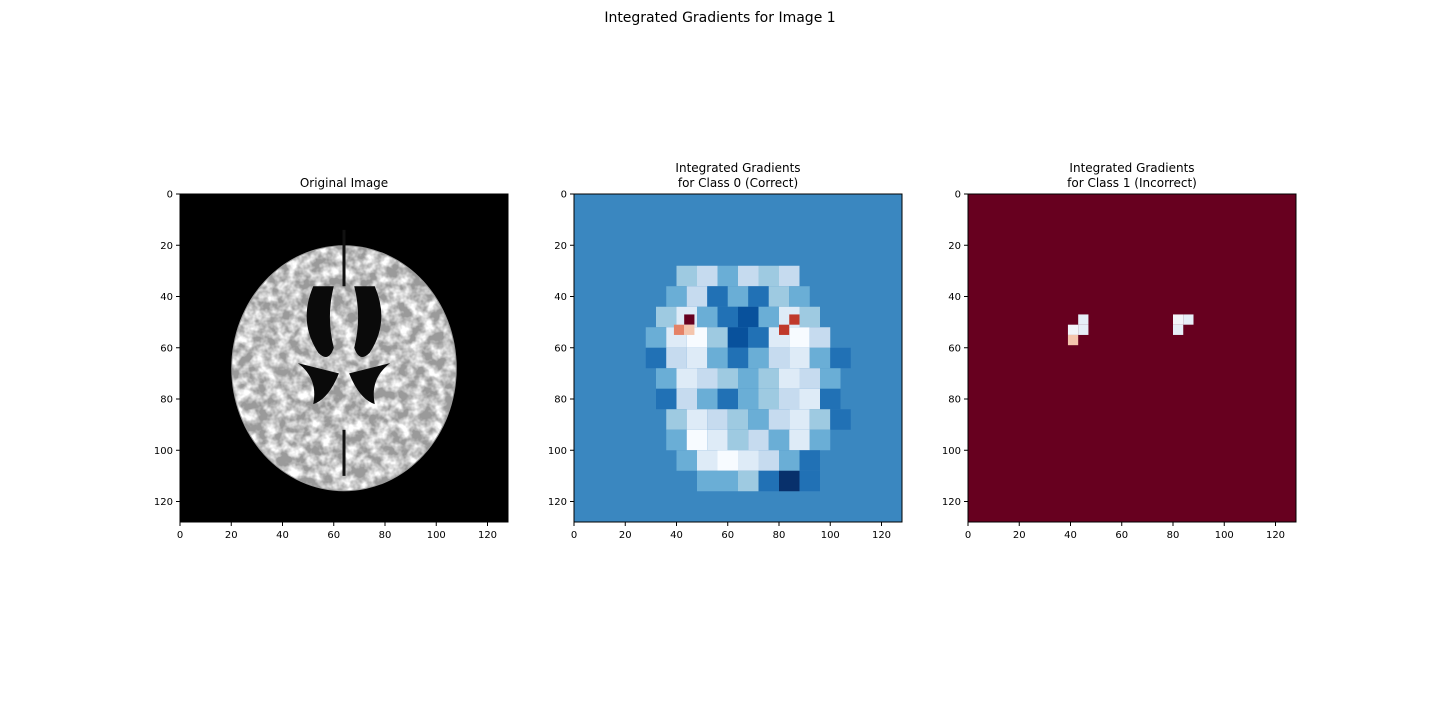  I want to click on x-tick-label: 20, so click(625, 535).